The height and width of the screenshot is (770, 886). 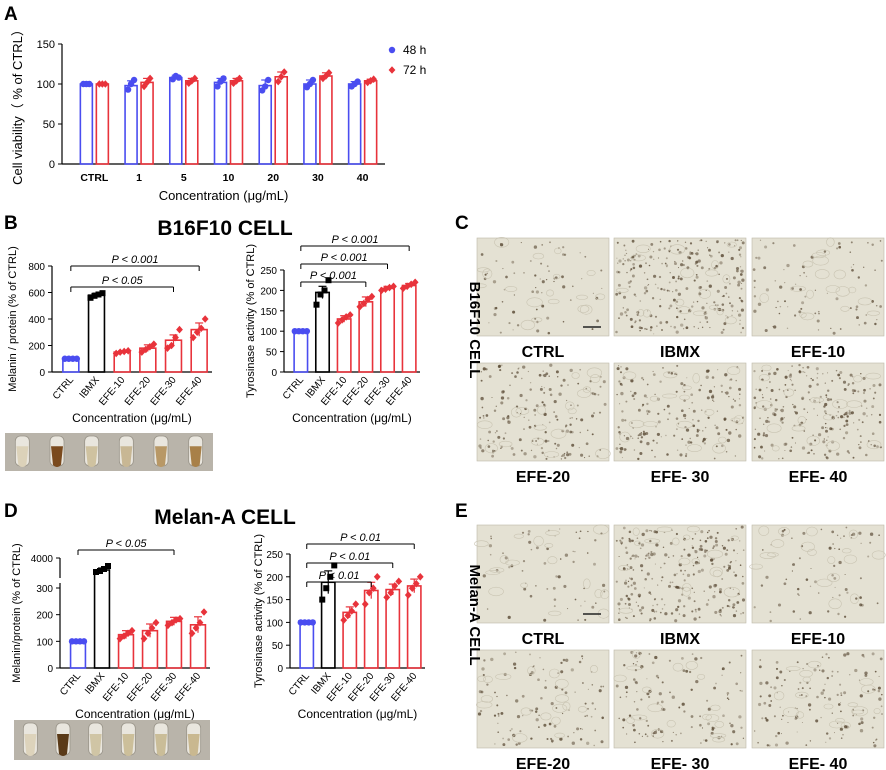 I want to click on x-axis-label: Concentration (μg/mL), so click(x=135, y=714).